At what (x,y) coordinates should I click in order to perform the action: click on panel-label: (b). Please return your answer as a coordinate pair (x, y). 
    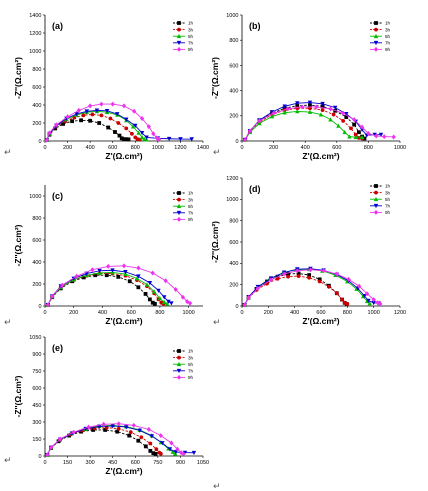
    Looking at the image, I should click on (255, 26).